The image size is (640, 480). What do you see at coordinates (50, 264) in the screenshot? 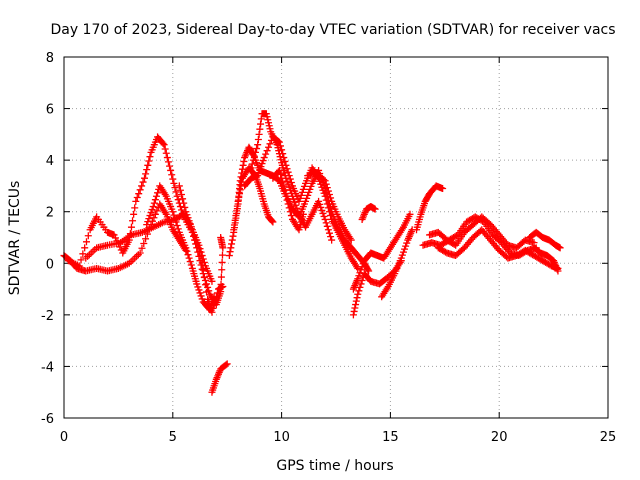
I see `y-tick-label: 0` at bounding box center [50, 264].